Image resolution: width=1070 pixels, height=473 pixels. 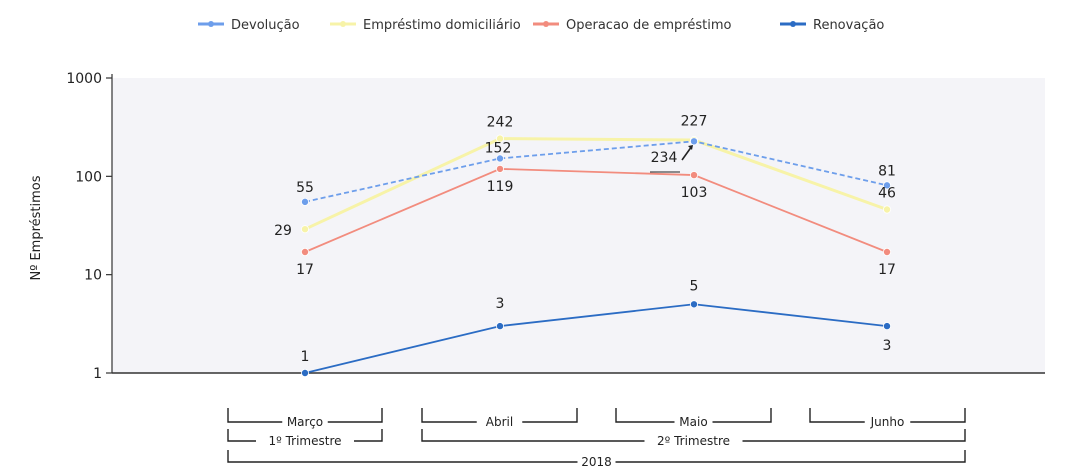 I want to click on data-label: 46, so click(x=887, y=193).